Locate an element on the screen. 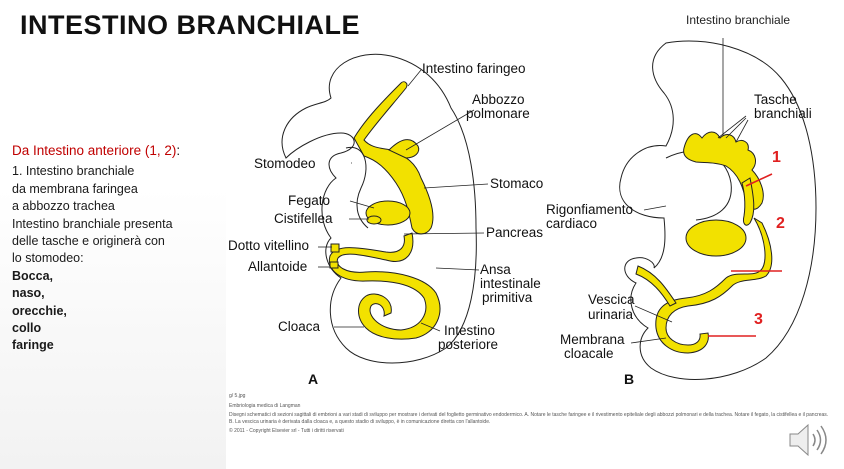 The image size is (844, 469). label-membrana-1: Membrana is located at coordinates (592, 339).